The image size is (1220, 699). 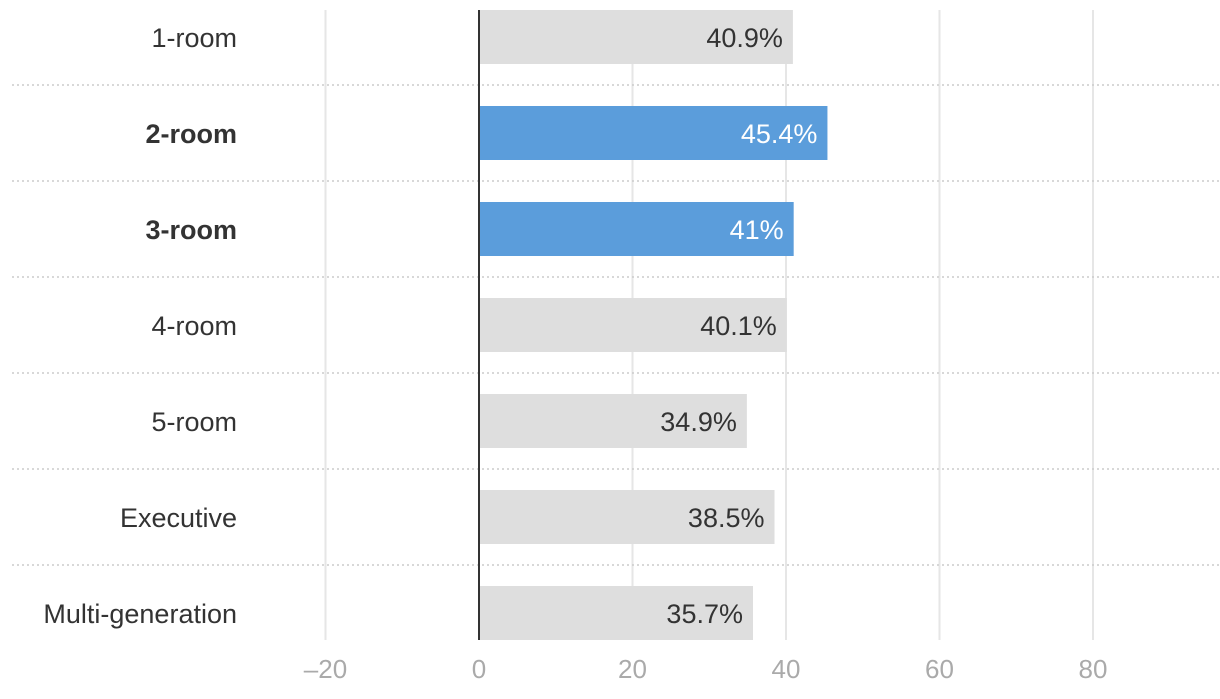 I want to click on category-label: 3-room, so click(x=191, y=230).